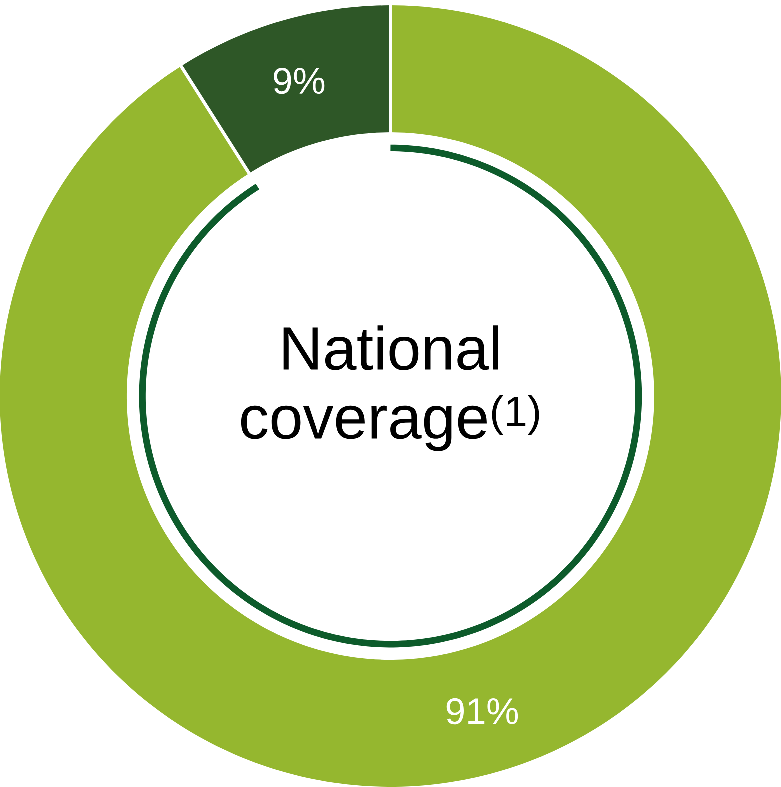 The height and width of the screenshot is (787, 781). Describe the element at coordinates (482, 711) in the screenshot. I see `data-label: 91%` at that location.